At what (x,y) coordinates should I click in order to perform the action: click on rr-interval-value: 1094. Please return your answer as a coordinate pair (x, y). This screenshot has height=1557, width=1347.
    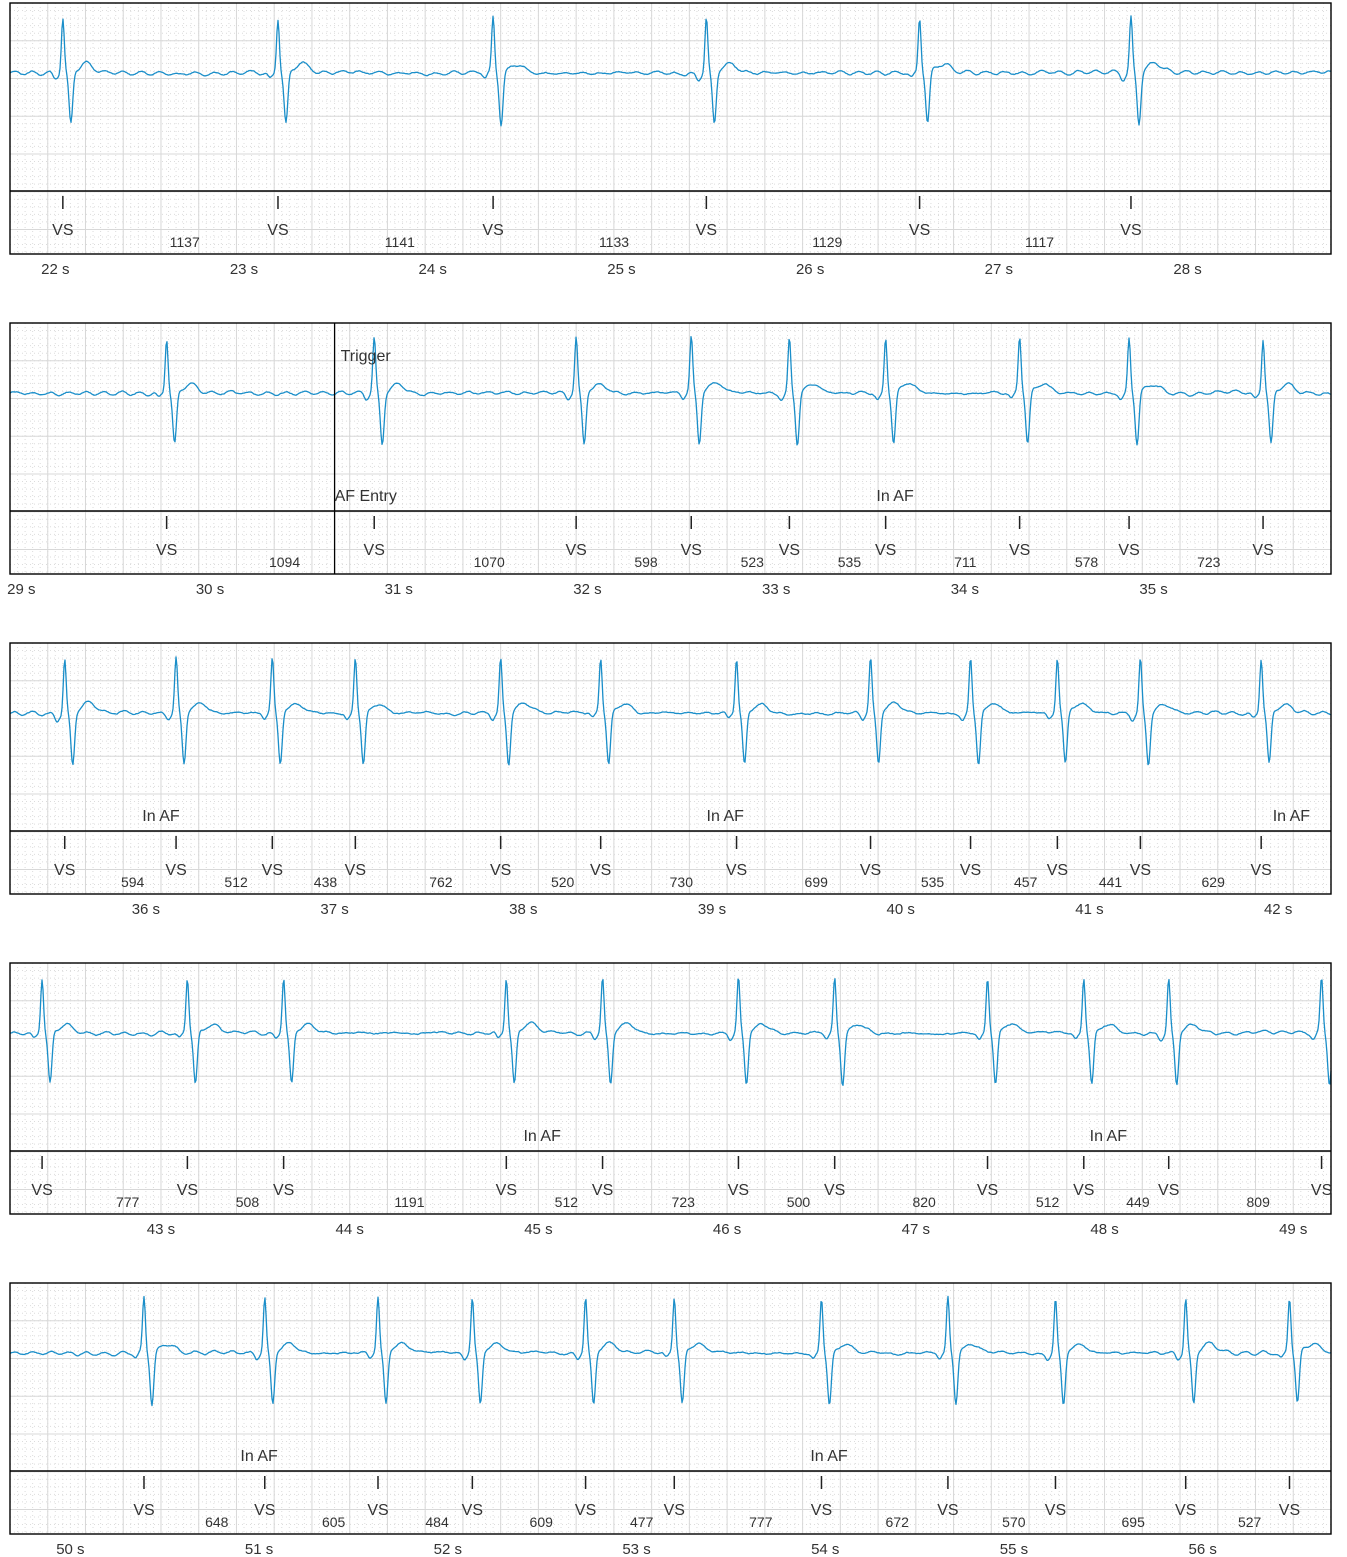
    Looking at the image, I should click on (284, 562).